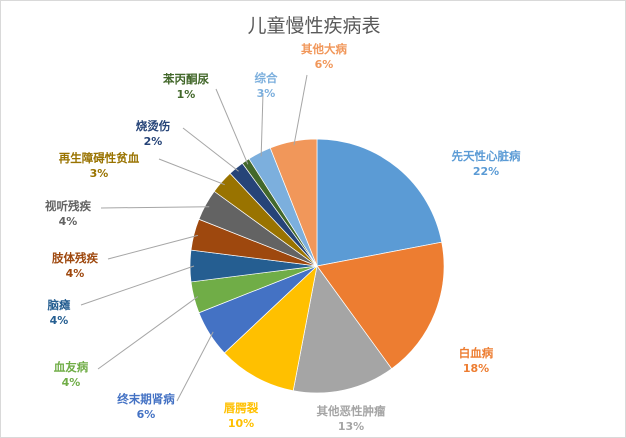 The height and width of the screenshot is (438, 626). Describe the element at coordinates (266, 86) in the screenshot. I see `data-label: 综合 3%` at that location.